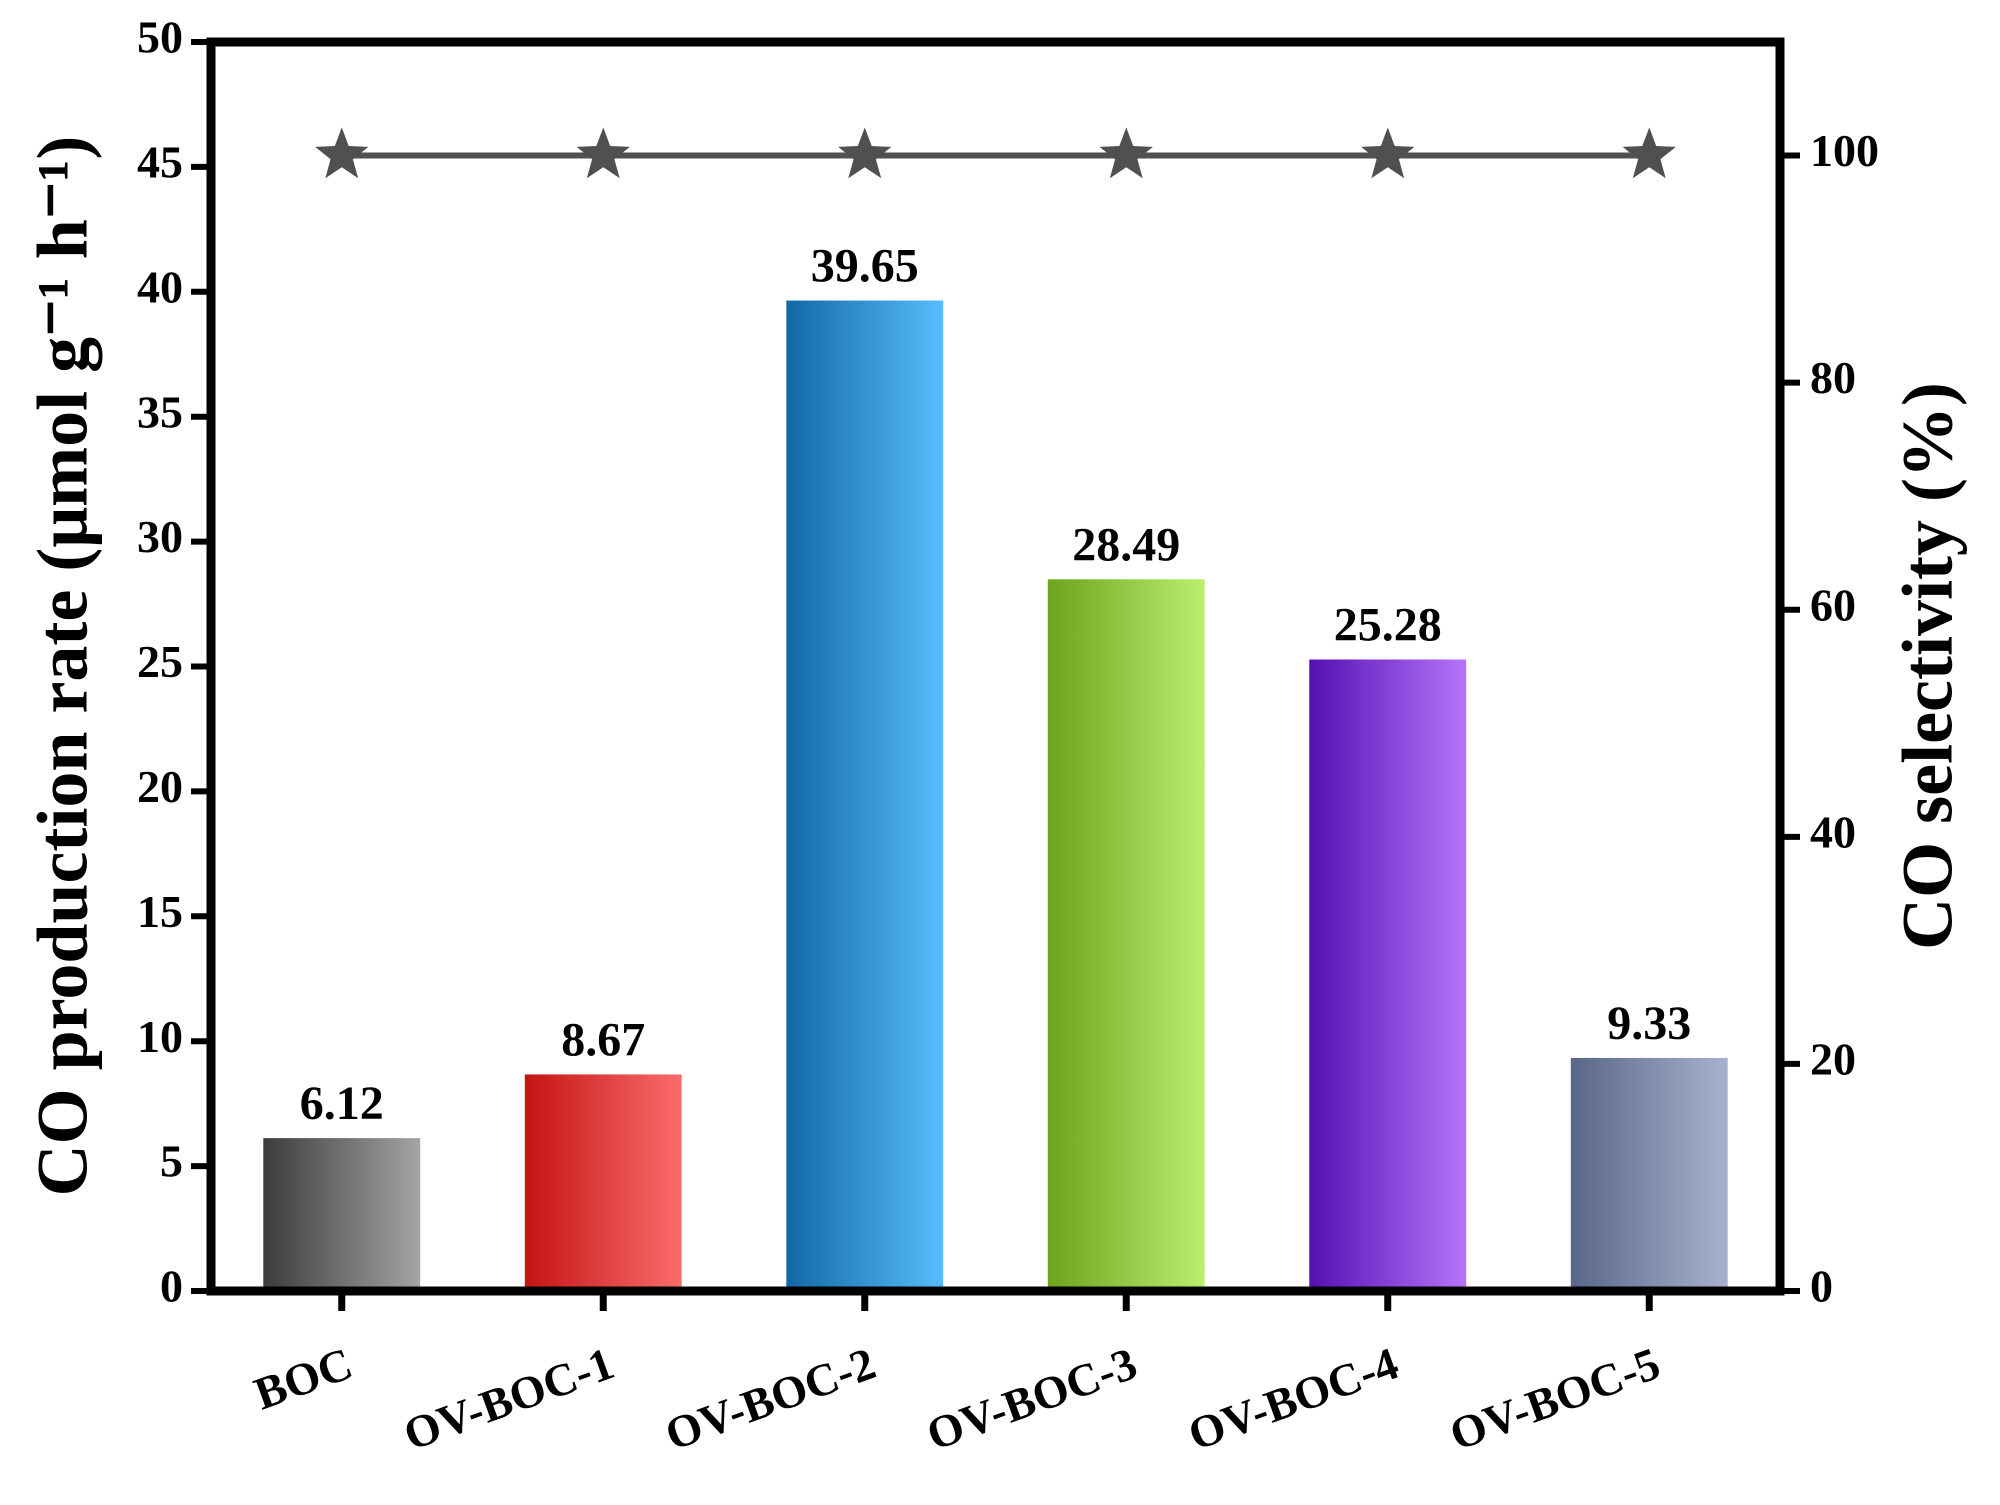 Image resolution: width=2000 pixels, height=1505 pixels. What do you see at coordinates (1554, 1398) in the screenshot?
I see `x-tick-label: OV-BOC-5` at bounding box center [1554, 1398].